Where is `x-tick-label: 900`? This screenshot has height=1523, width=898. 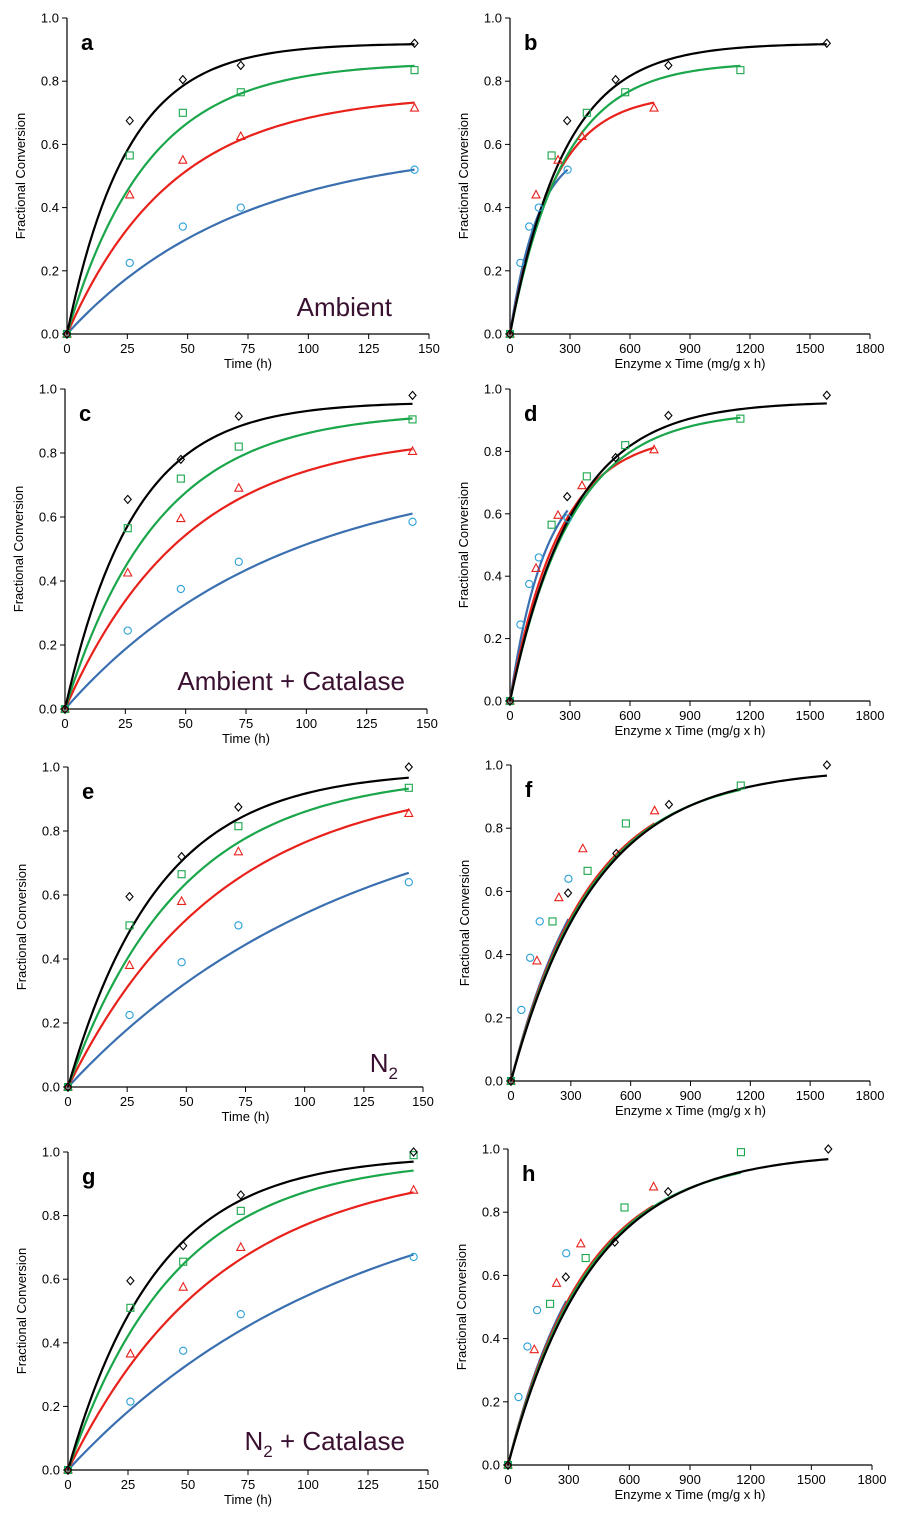 x-tick-label: 900 is located at coordinates (690, 715).